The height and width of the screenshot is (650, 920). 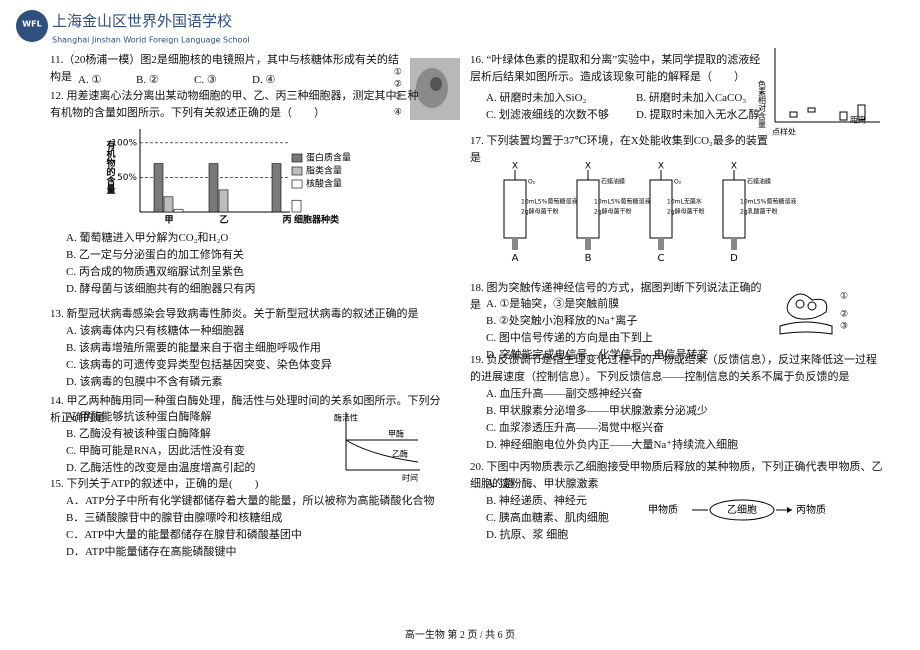 What do you see at coordinates (527, 535) in the screenshot?
I see `option: D. 抗原、浆 细胞` at bounding box center [527, 535].